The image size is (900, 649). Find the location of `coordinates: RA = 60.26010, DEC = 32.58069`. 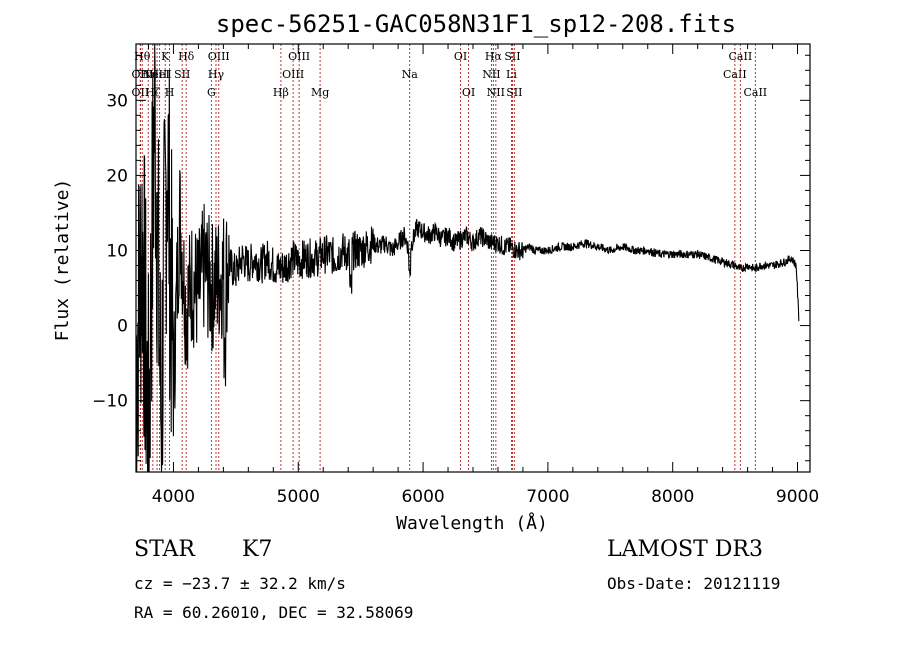

coordinates: RA = 60.26010, DEC = 32.58069 is located at coordinates (274, 612).